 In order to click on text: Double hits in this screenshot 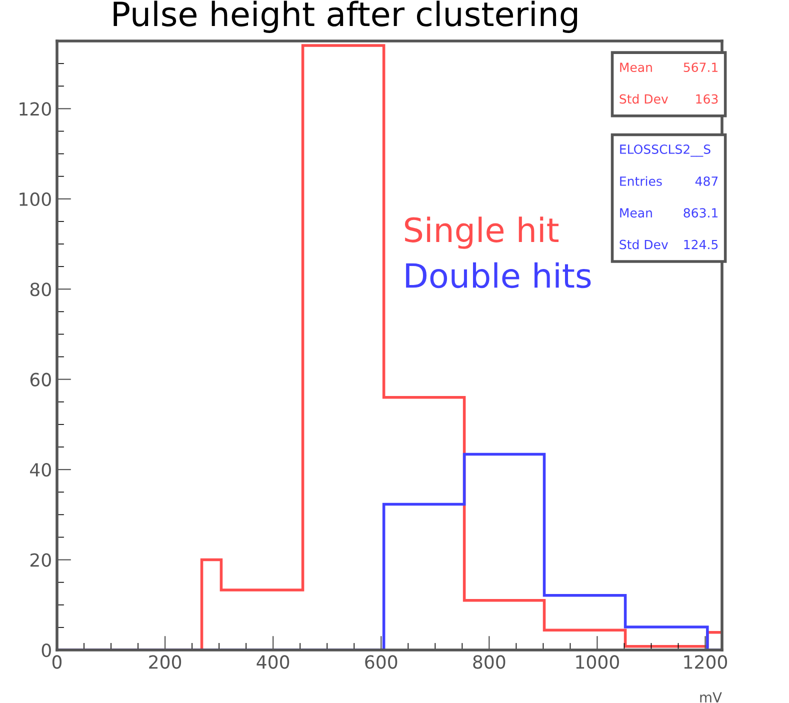, I will do `click(498, 275)`.